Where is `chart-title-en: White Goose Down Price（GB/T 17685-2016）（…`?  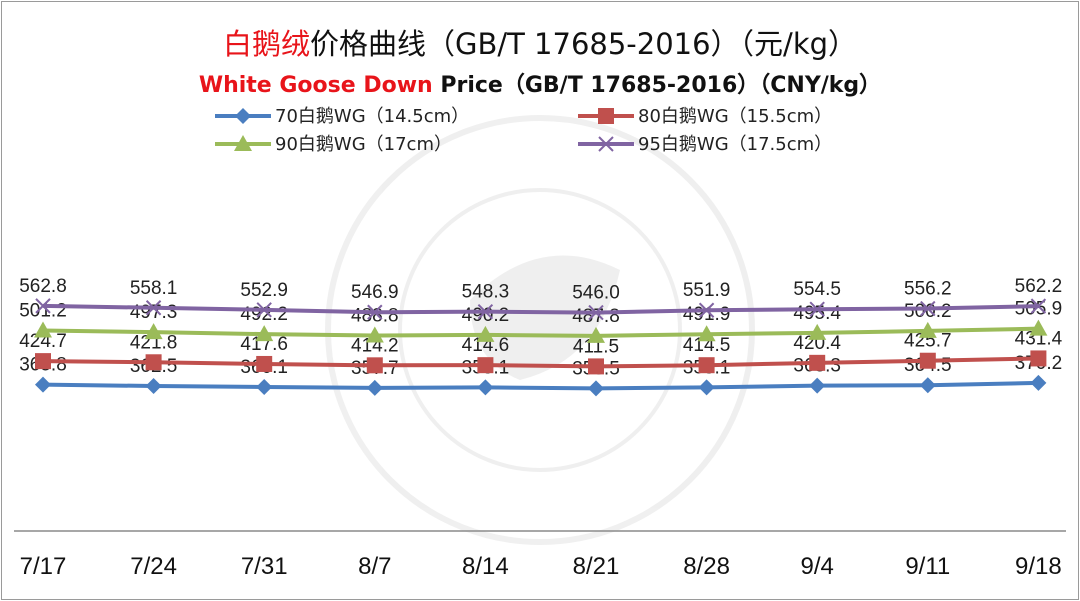 chart-title-en: White Goose Down Price（GB/T 17685-2016）（… is located at coordinates (540, 85).